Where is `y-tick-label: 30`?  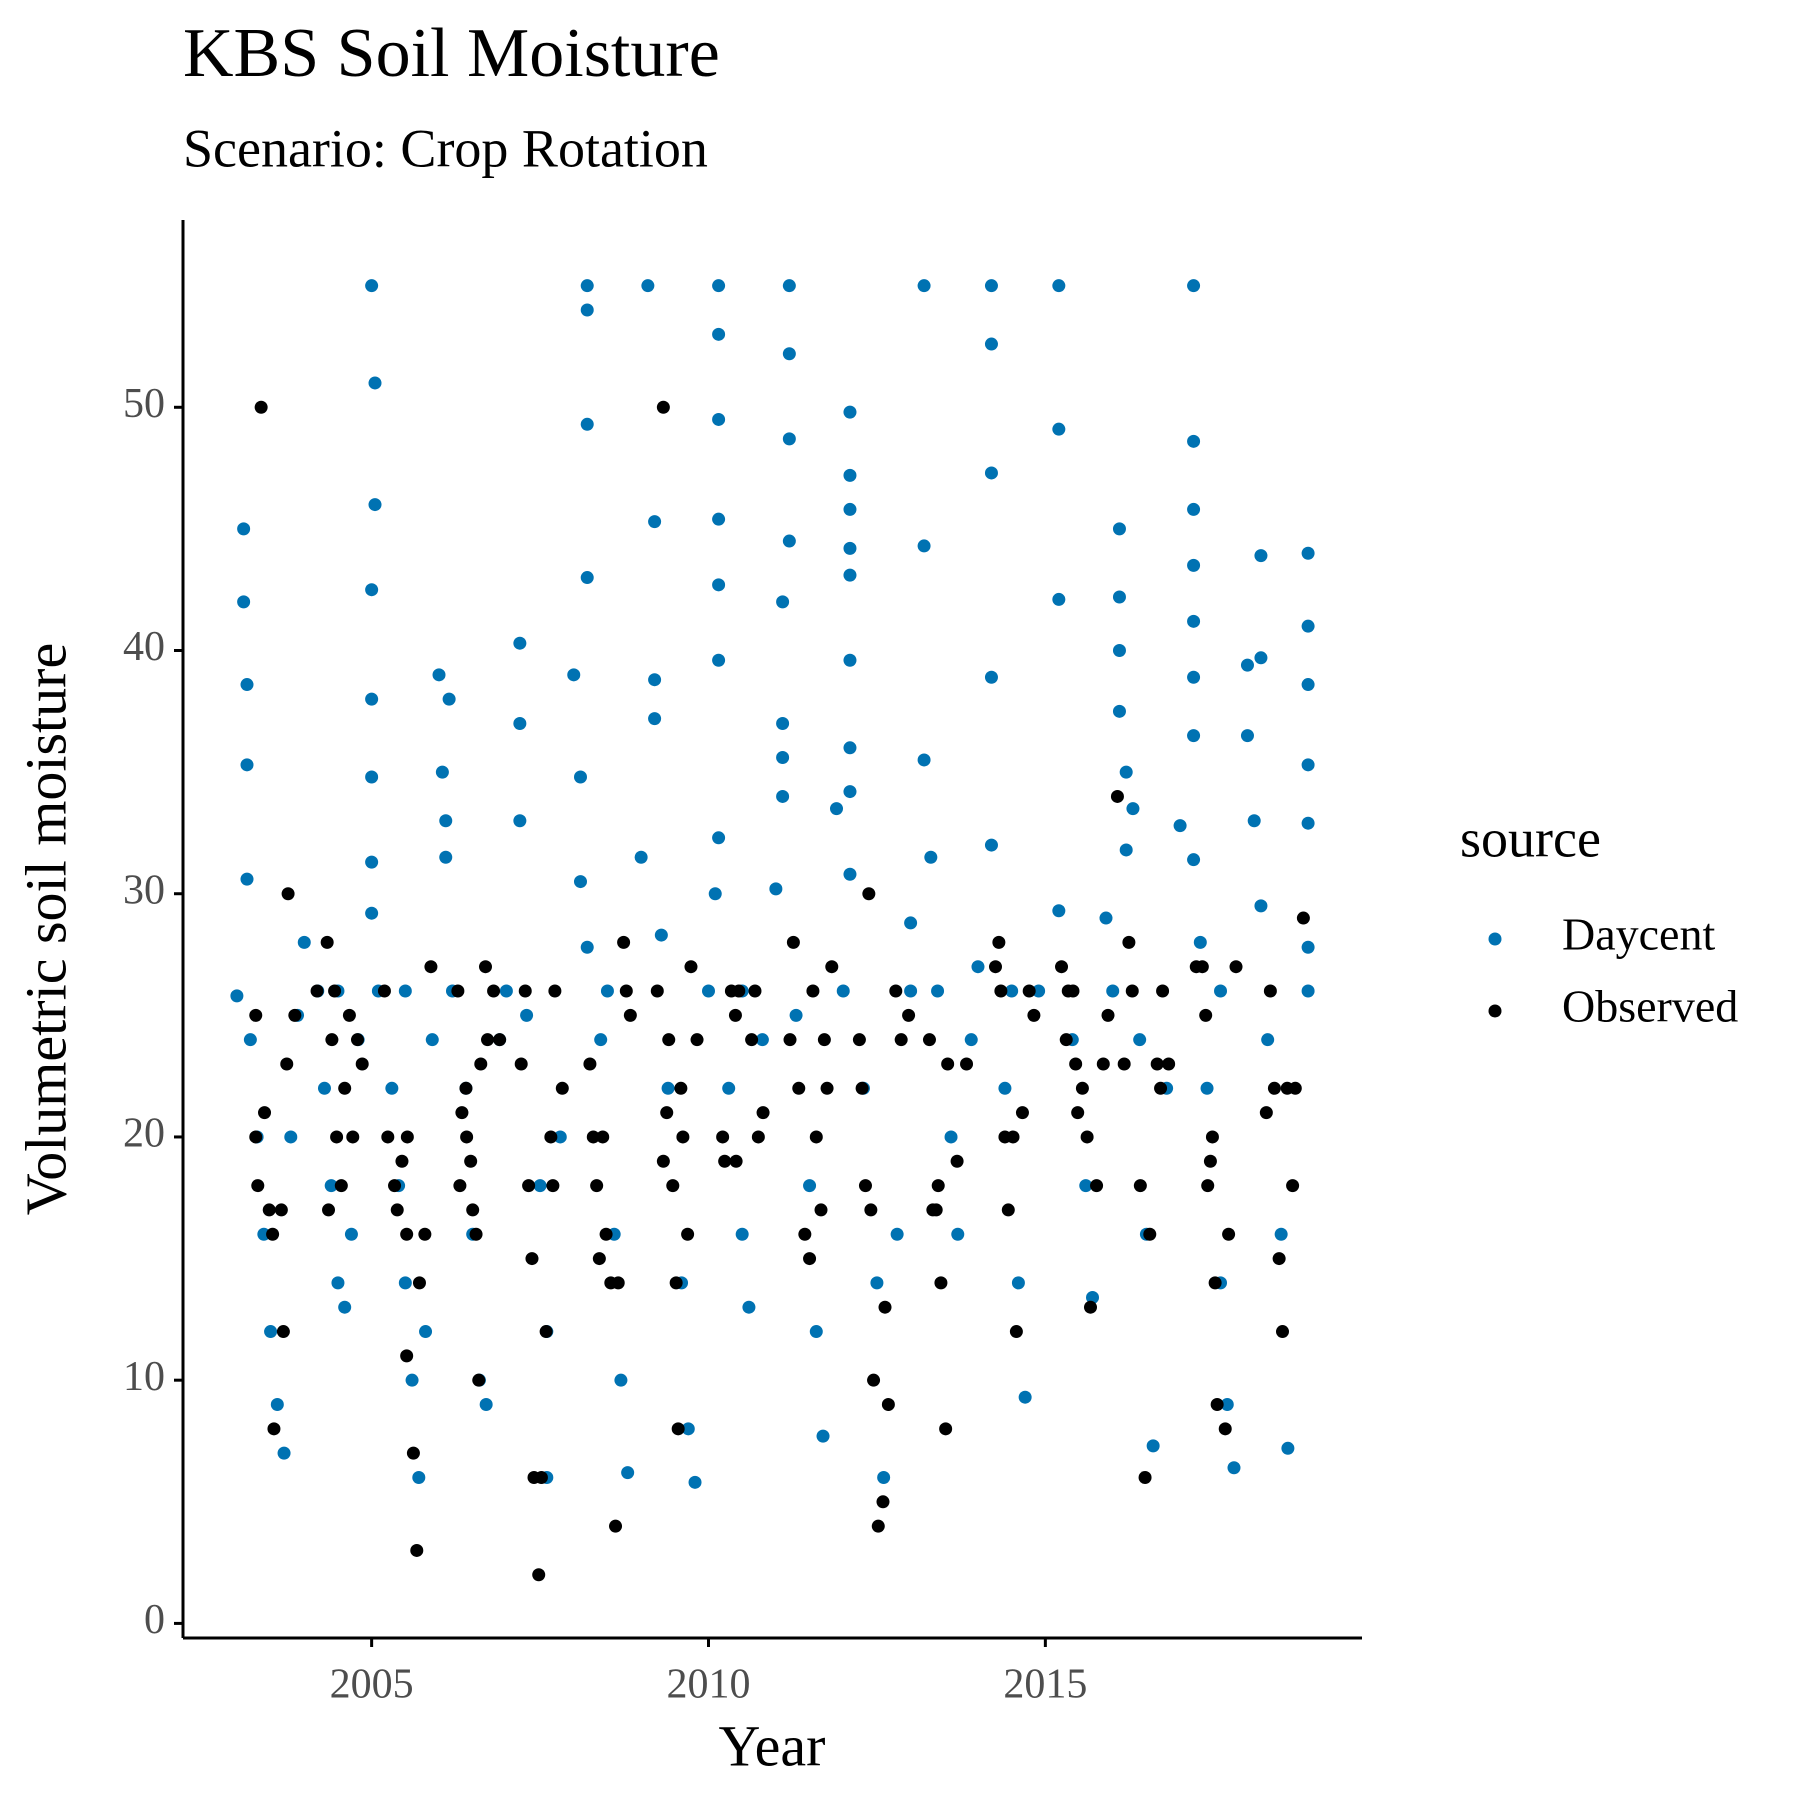
y-tick-label: 30 is located at coordinates (144, 890).